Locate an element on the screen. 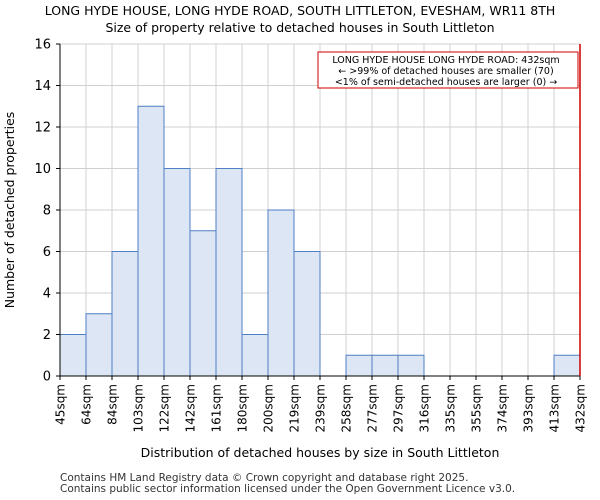  y-tick-label: 16 is located at coordinates (42, 45).